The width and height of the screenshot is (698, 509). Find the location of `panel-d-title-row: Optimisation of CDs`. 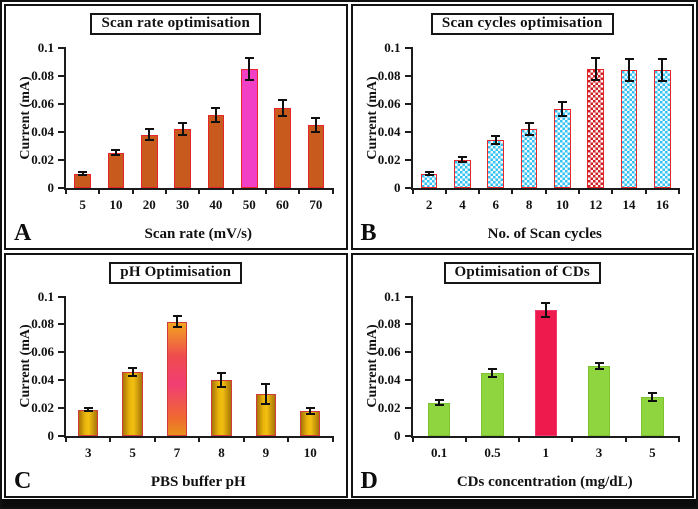

panel-d-title-row: Optimisation of CDs is located at coordinates (523, 269).